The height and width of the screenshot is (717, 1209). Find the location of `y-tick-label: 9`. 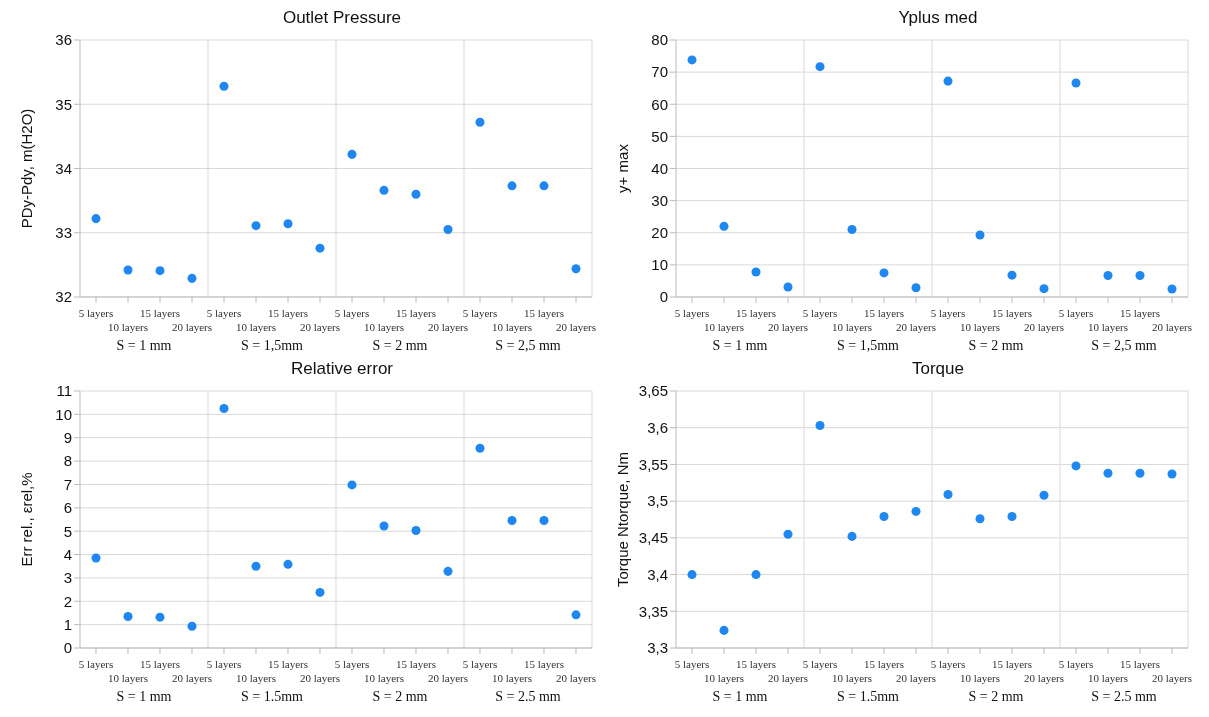

y-tick-label: 9 is located at coordinates (67, 438).